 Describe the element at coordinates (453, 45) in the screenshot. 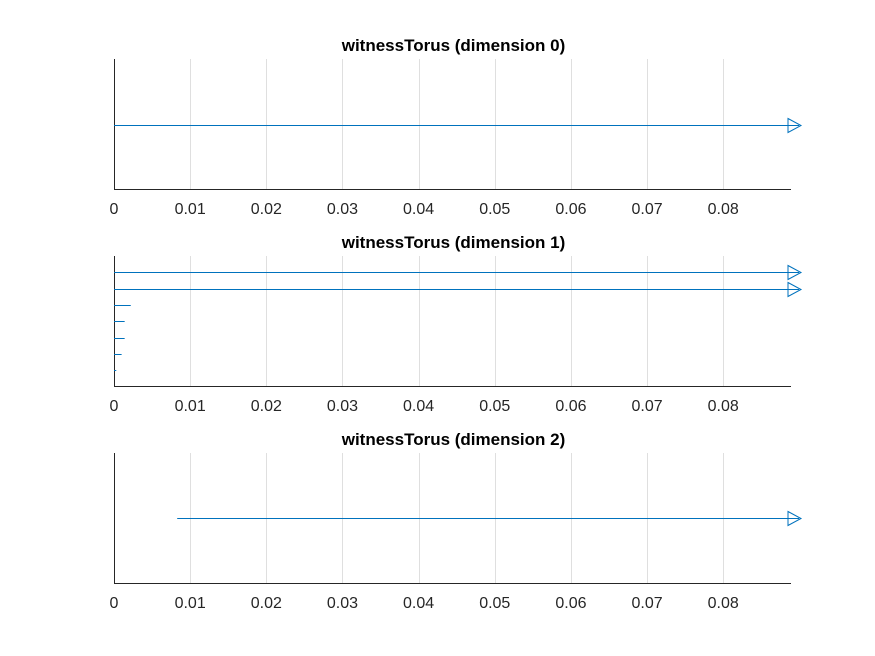

I see `chart-title: witnessTorus (dimension 0)` at that location.